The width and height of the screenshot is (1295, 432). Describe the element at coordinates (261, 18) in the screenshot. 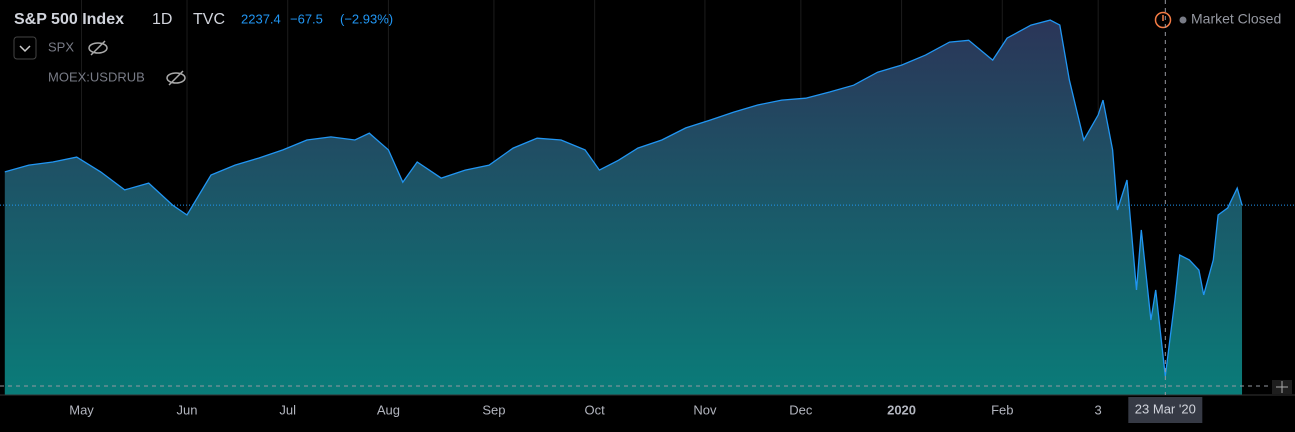

I see `last-price: 2237.4` at that location.